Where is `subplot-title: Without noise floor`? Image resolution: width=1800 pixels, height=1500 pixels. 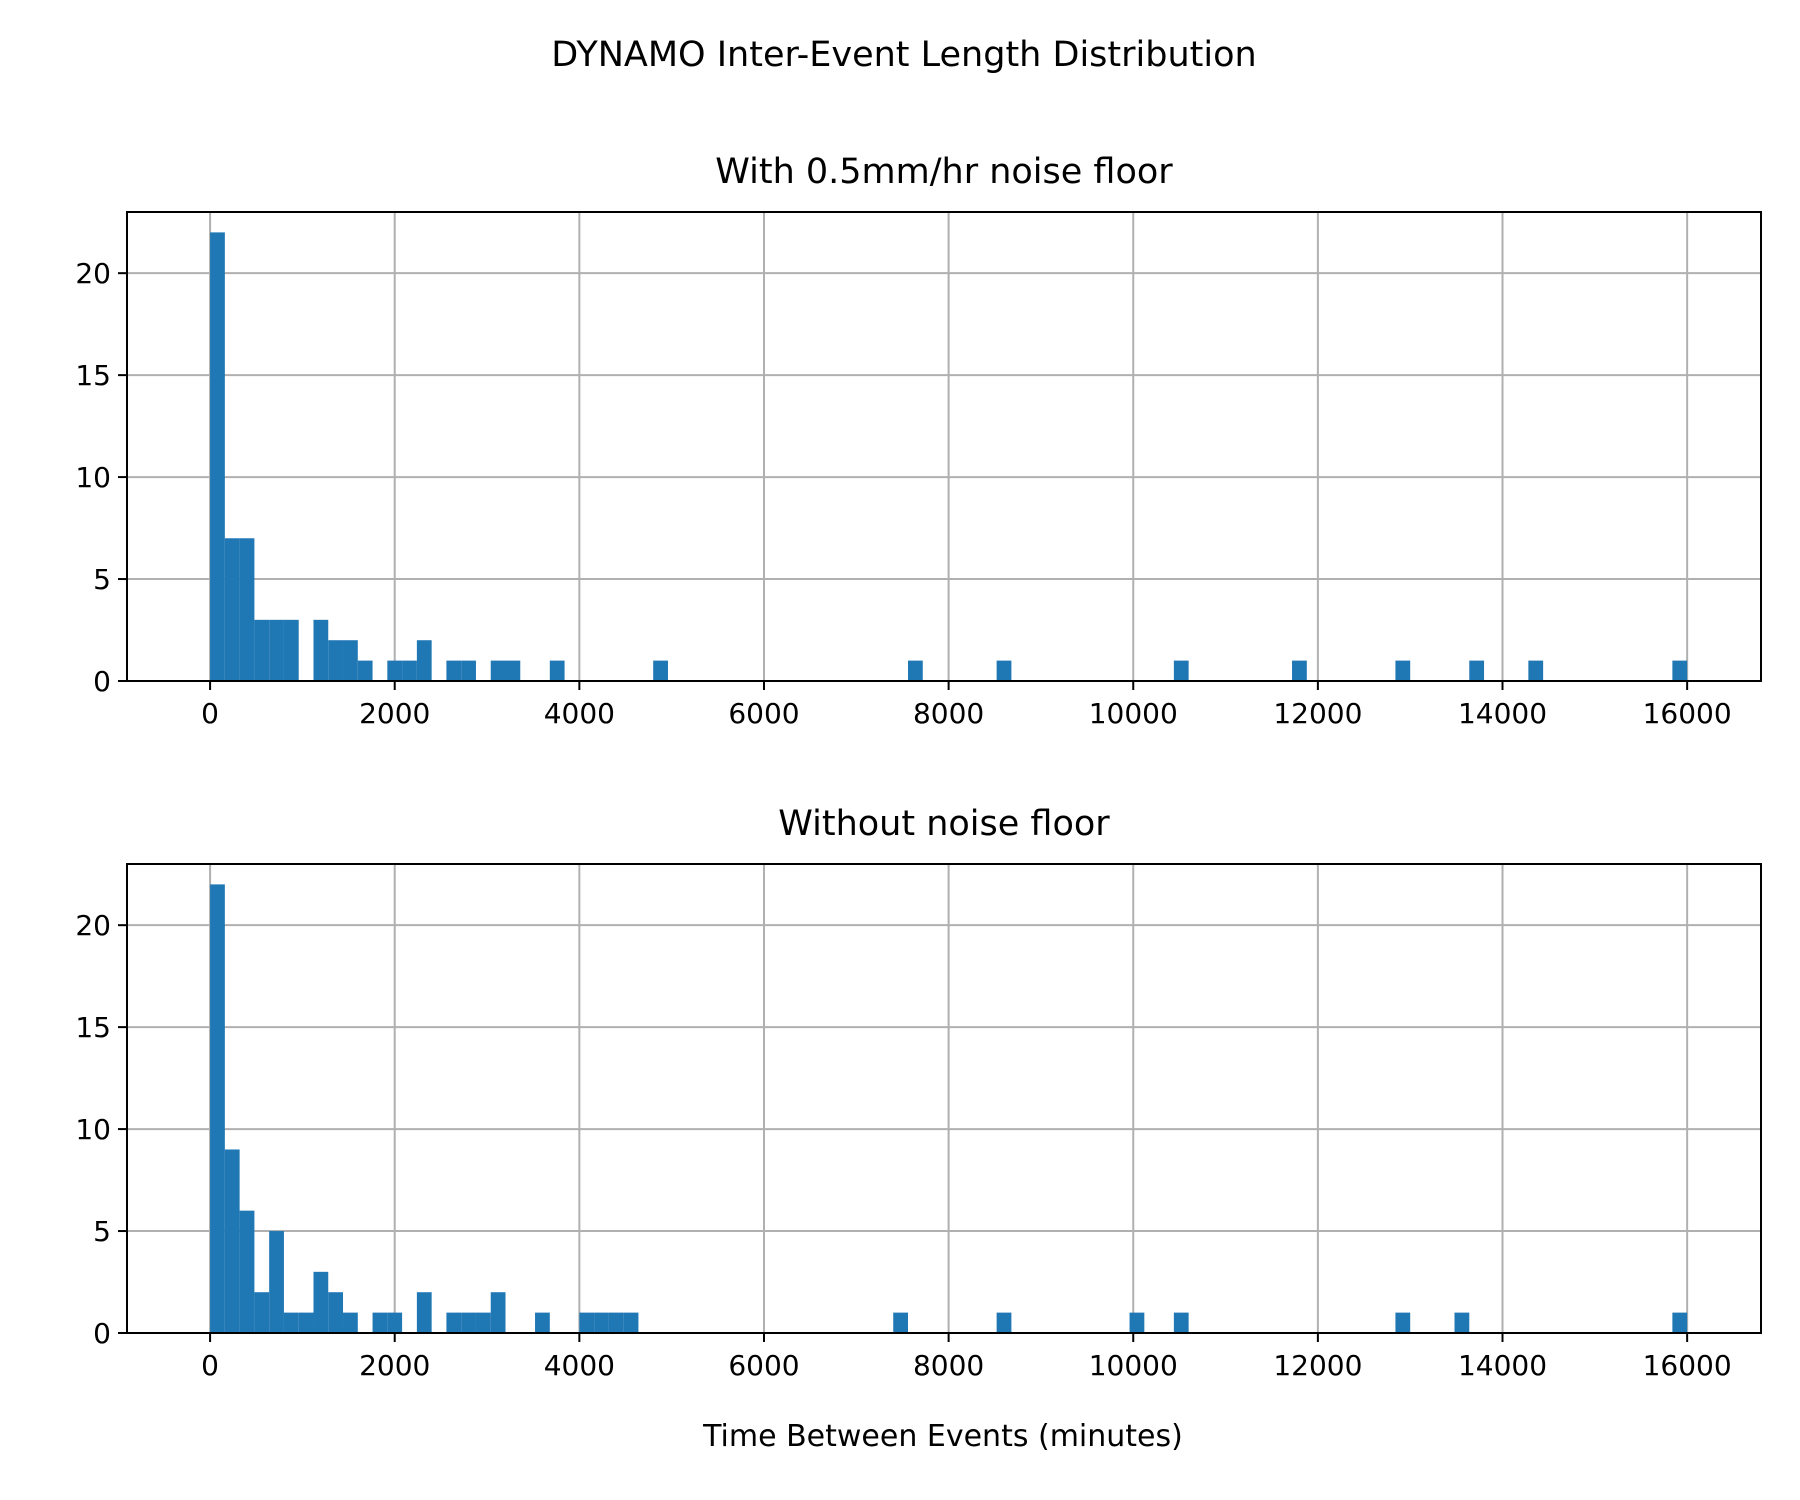 subplot-title: Without noise floor is located at coordinates (944, 824).